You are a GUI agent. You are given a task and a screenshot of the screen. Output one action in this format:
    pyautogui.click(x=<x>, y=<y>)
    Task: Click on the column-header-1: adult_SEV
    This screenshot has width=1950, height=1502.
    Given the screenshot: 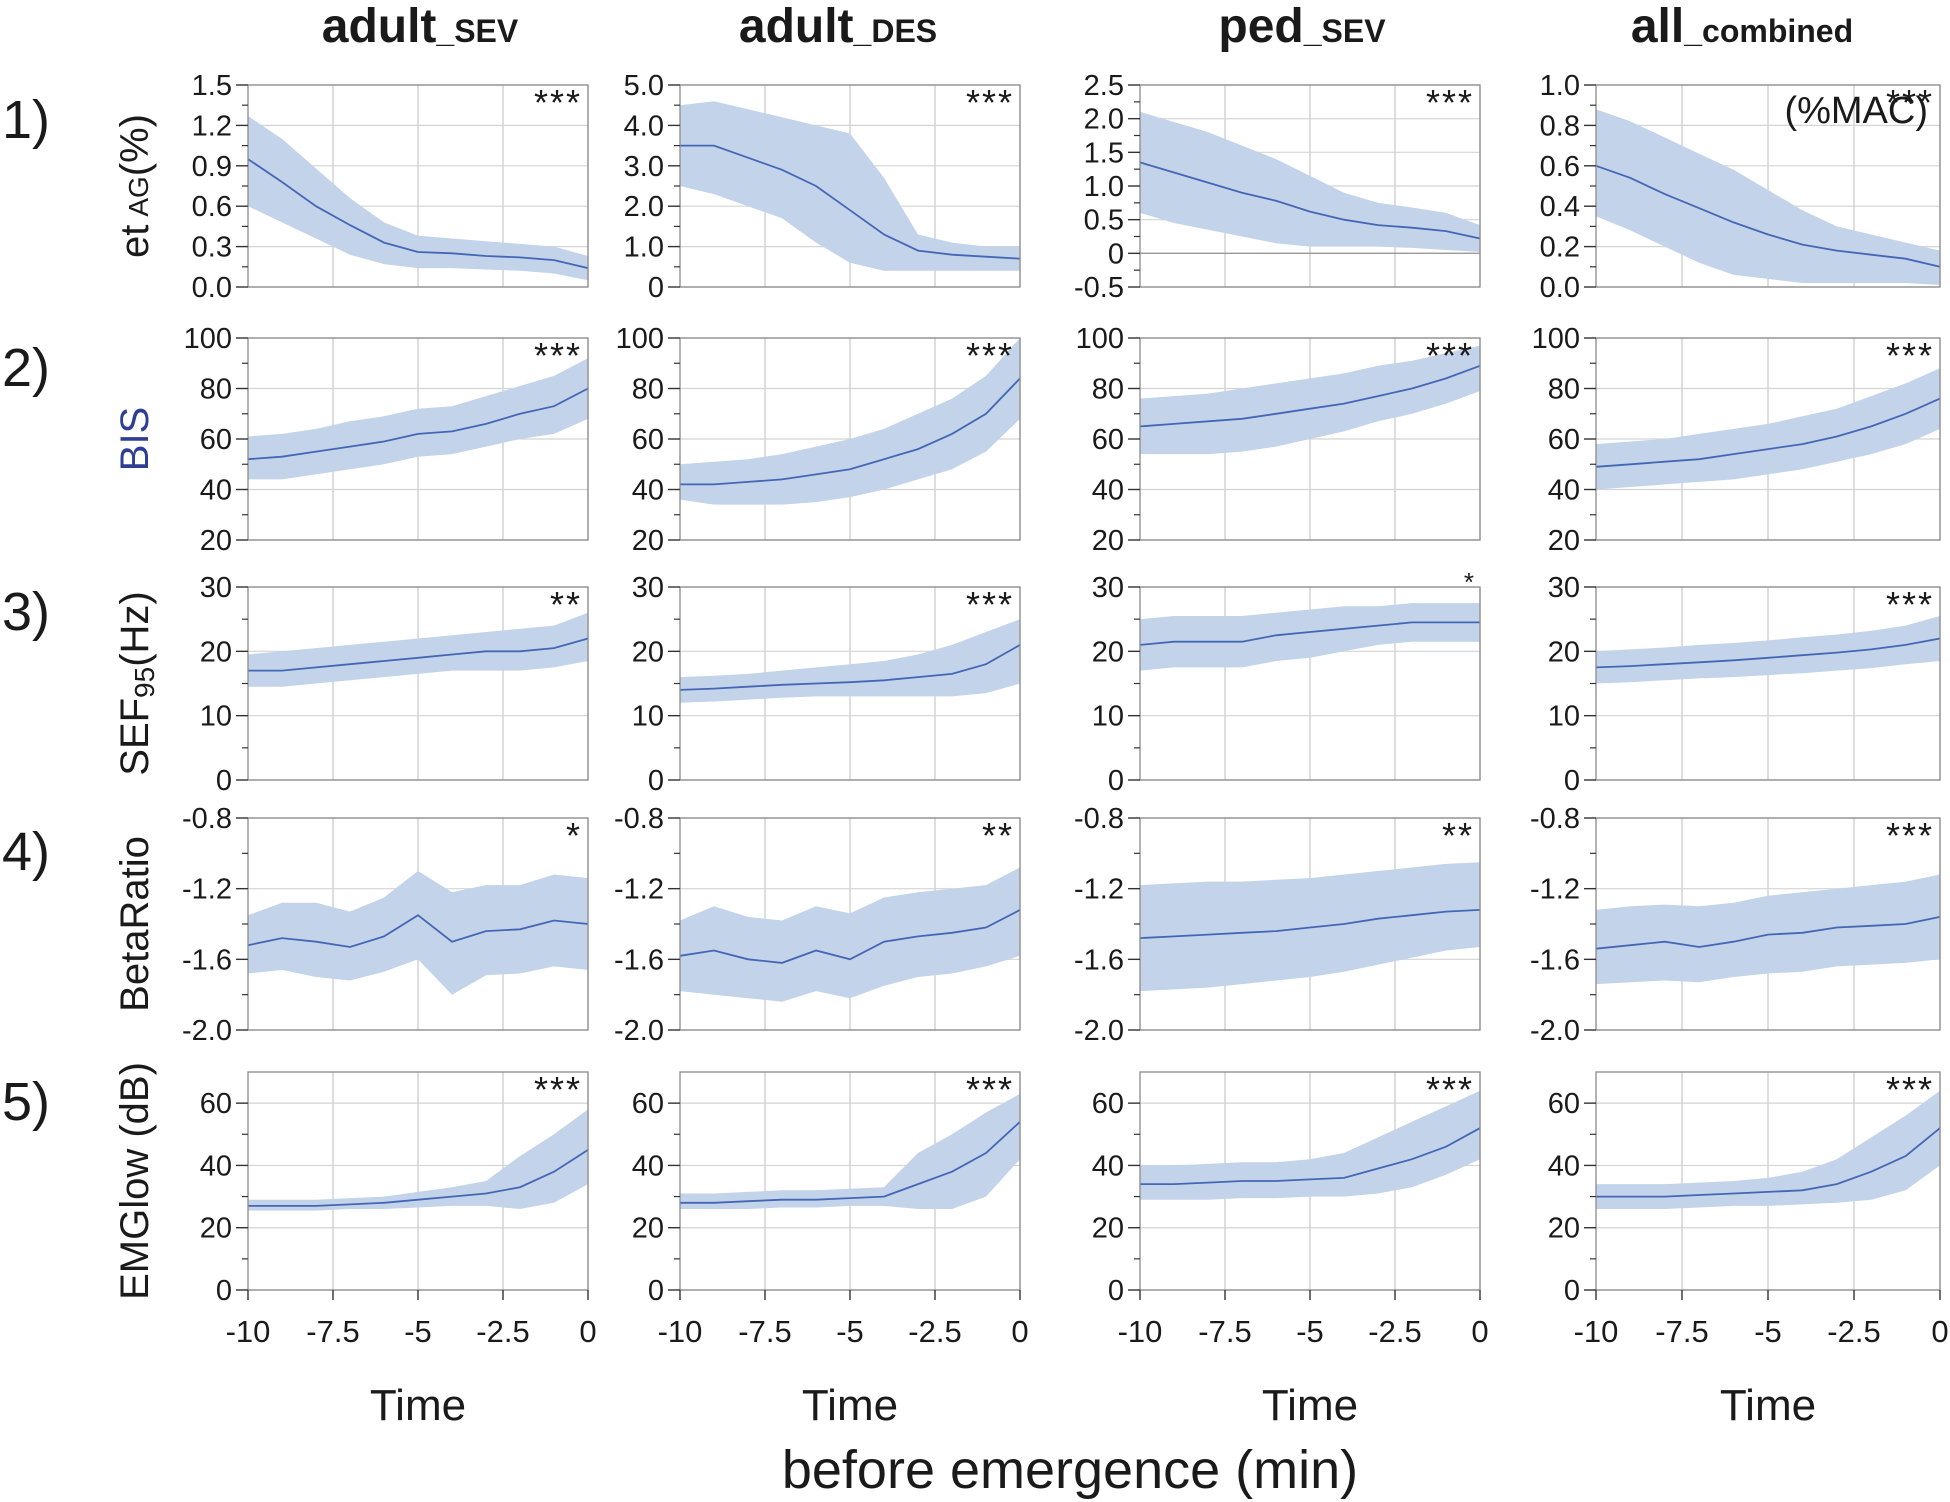 What is the action you would take?
    pyautogui.click(x=420, y=26)
    